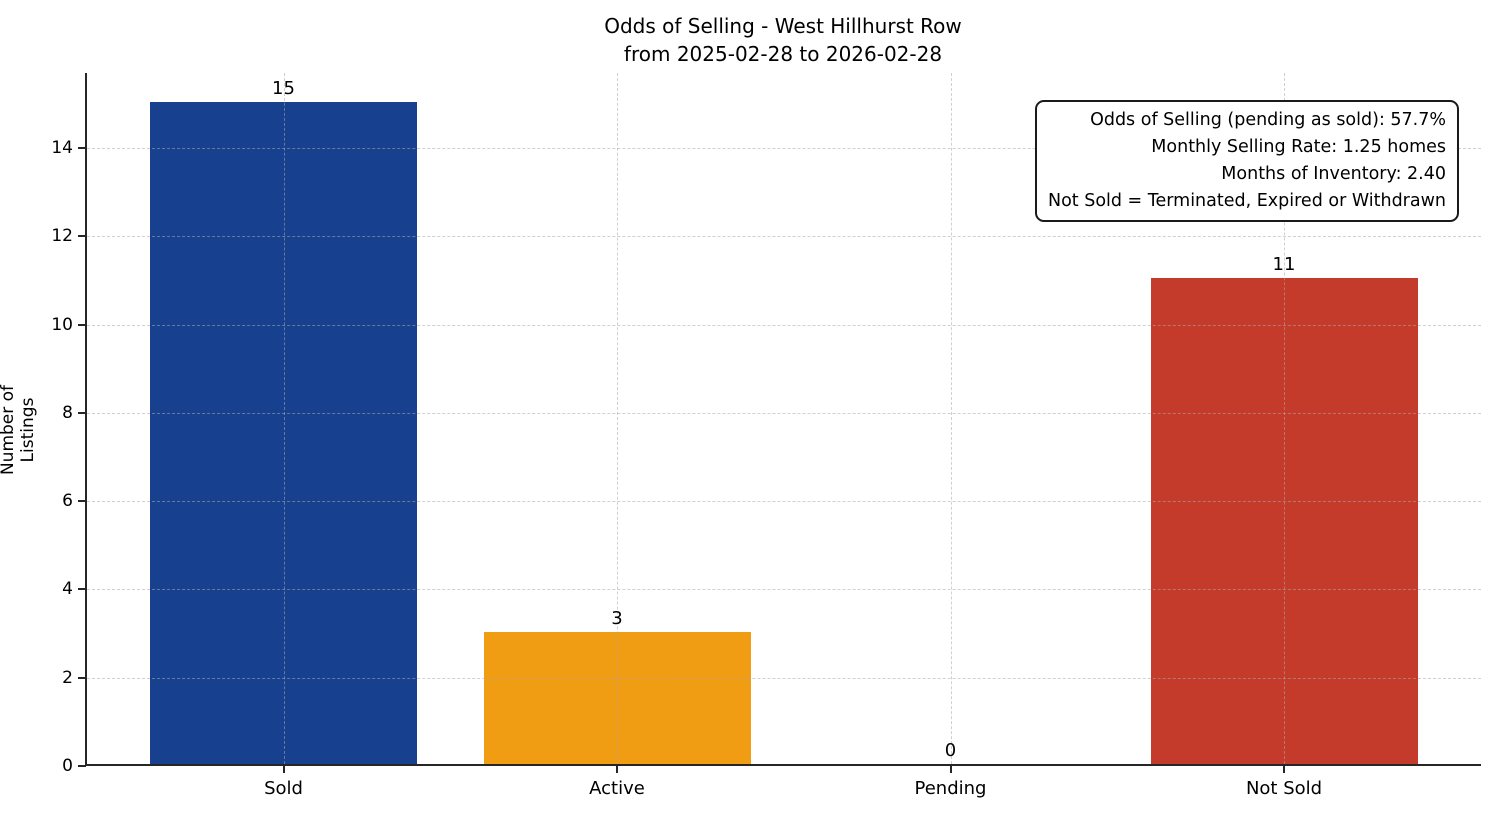  I want to click on y-tick-label-0: 0, so click(67, 766).